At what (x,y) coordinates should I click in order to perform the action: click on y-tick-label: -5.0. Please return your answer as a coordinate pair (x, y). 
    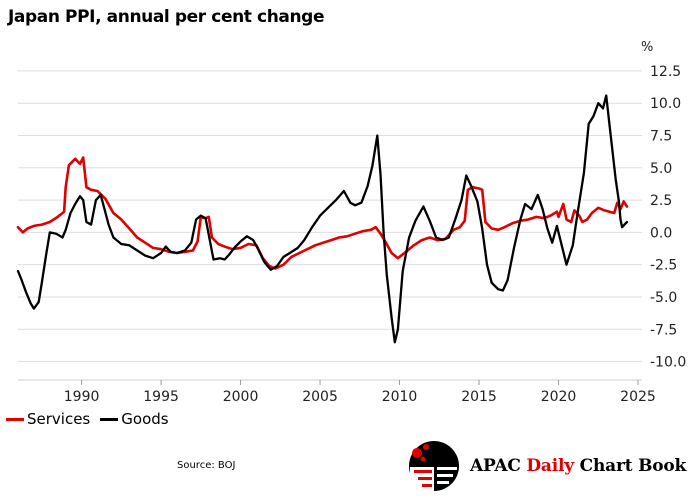
    Looking at the image, I should click on (663, 298).